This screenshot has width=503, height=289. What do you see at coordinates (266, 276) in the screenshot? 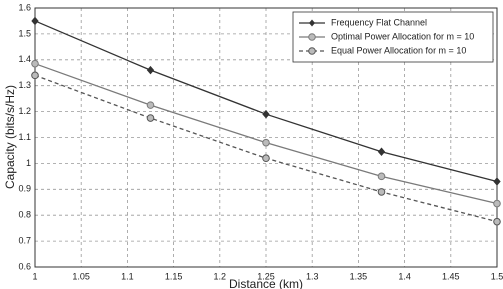
I see `x-tick-label: 1.25` at bounding box center [266, 276].